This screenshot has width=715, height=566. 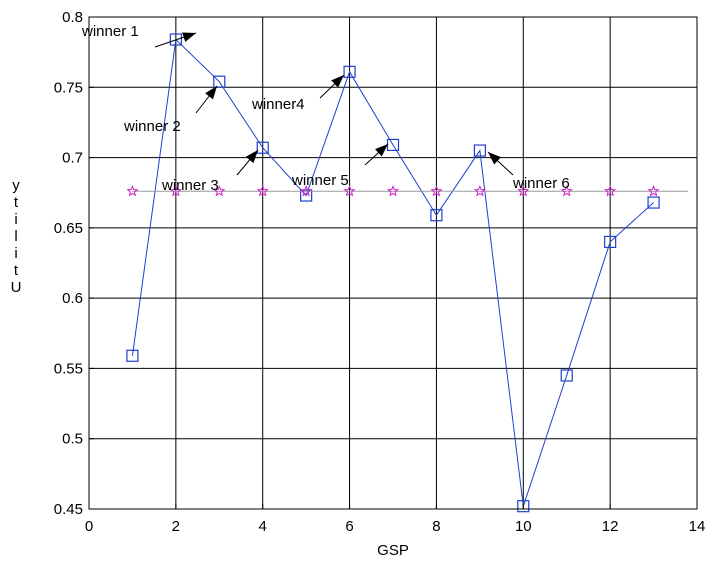 I want to click on y-tick-label: 0.5, so click(x=72, y=439).